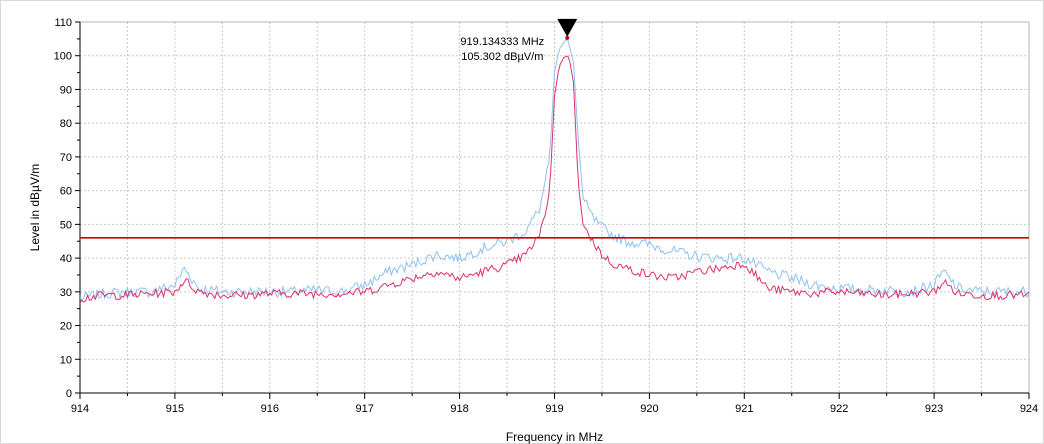 This screenshot has height=444, width=1044. Describe the element at coordinates (1029, 409) in the screenshot. I see `x-tick-label: 924` at that location.